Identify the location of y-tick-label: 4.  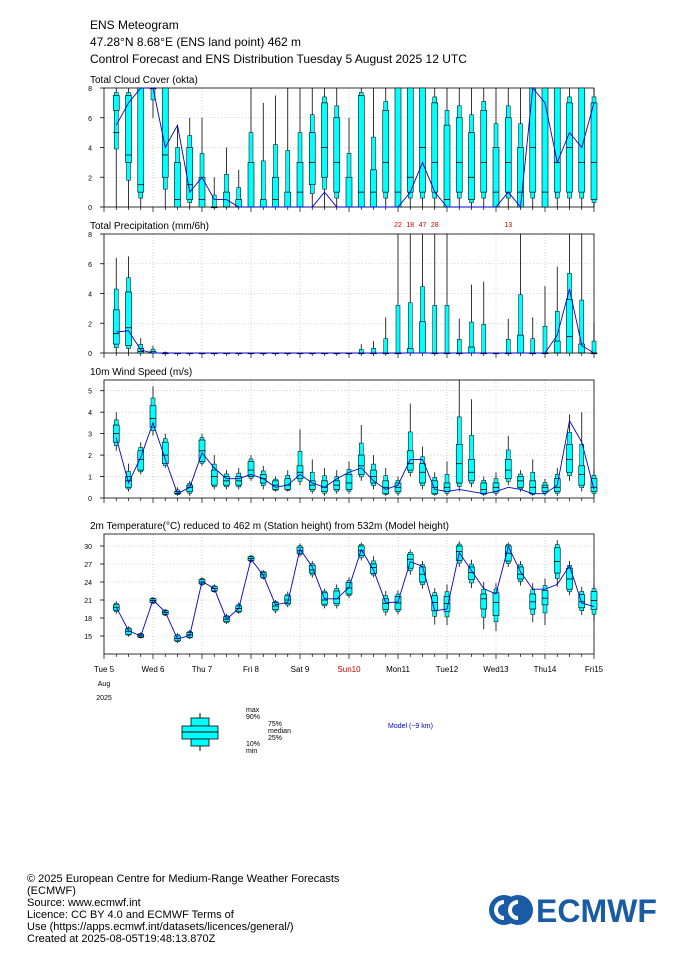
(90, 413).